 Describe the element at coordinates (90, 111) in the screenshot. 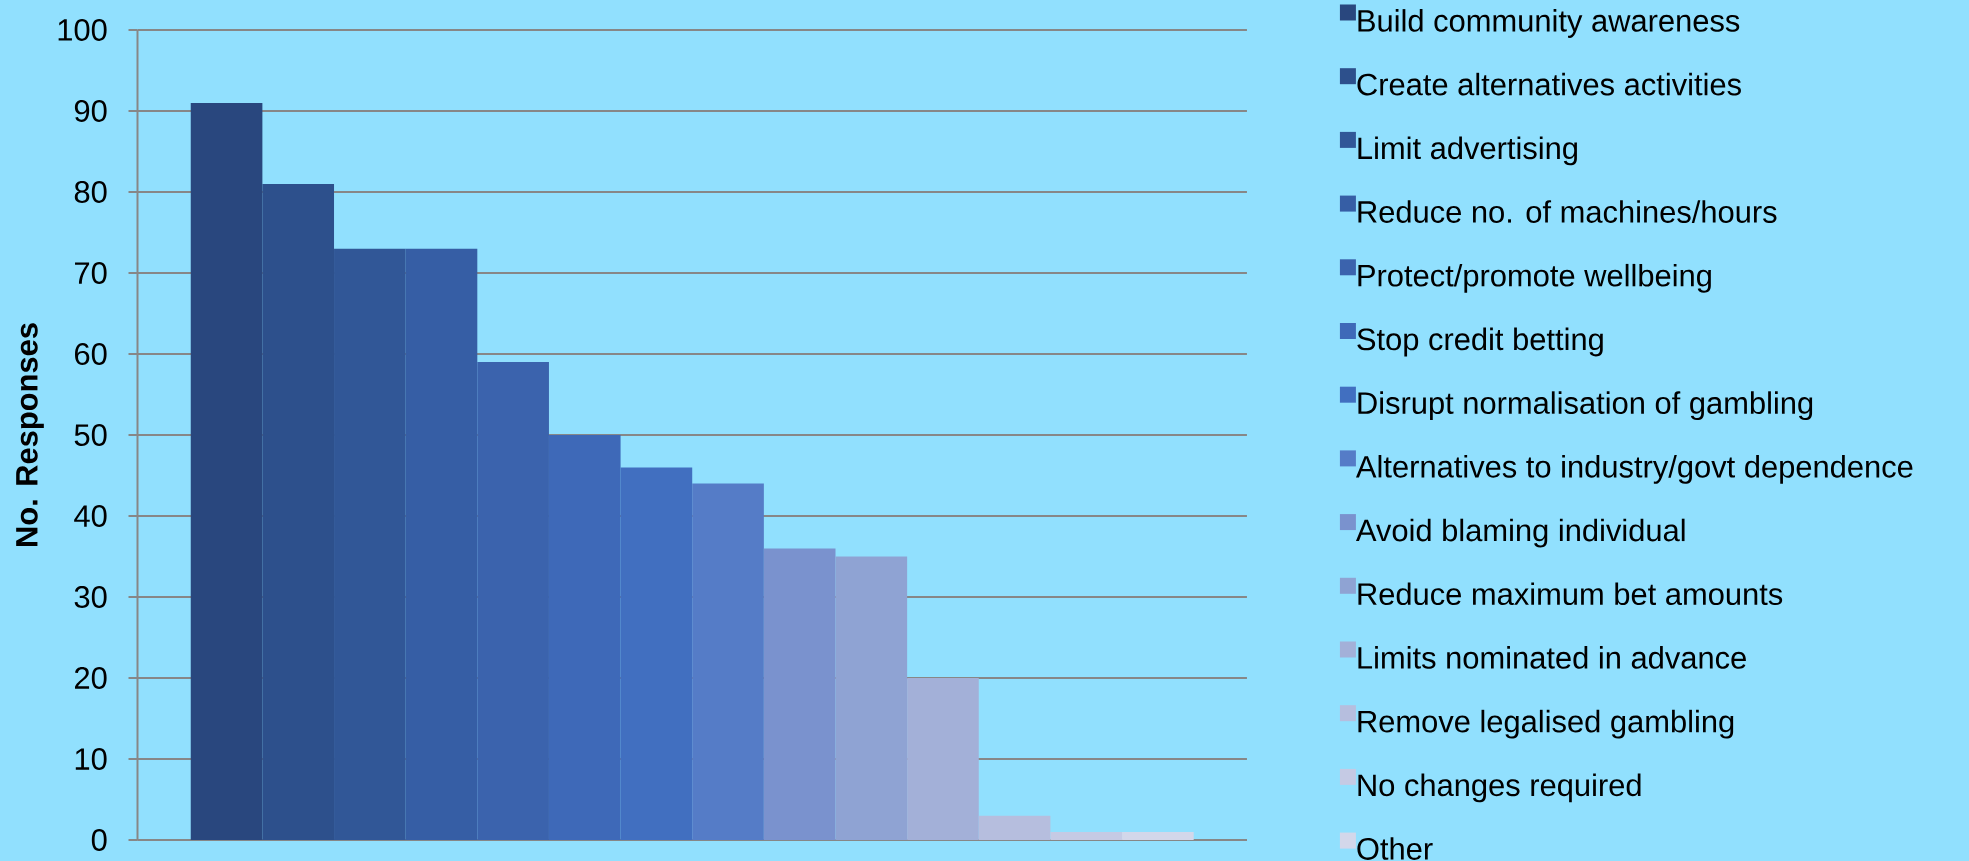

I see `y-tick-label: 90` at that location.